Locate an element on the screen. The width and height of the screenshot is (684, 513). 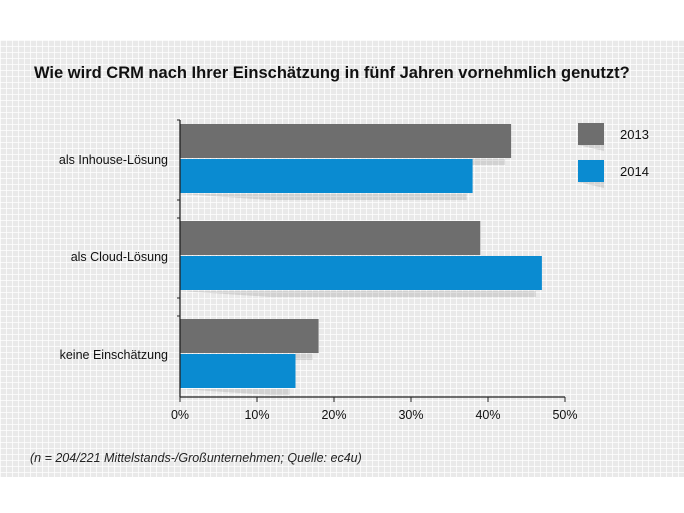
legend-label: 2014 is located at coordinates (634, 171).